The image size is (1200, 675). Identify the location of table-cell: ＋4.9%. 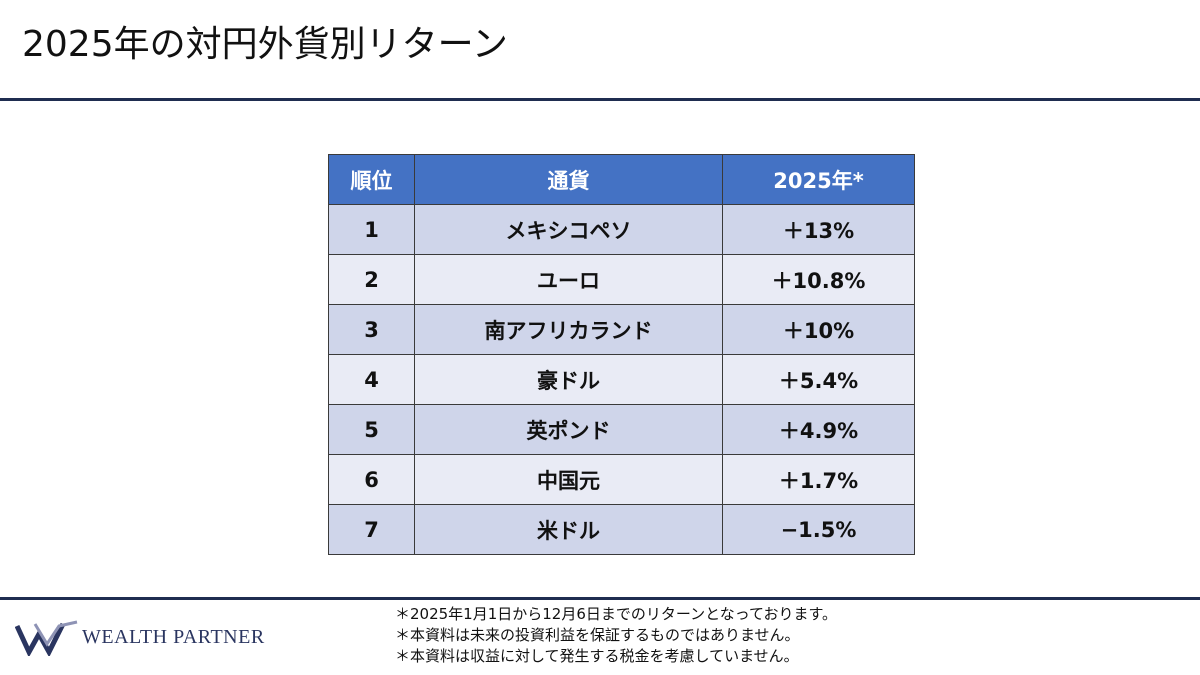
(818, 429).